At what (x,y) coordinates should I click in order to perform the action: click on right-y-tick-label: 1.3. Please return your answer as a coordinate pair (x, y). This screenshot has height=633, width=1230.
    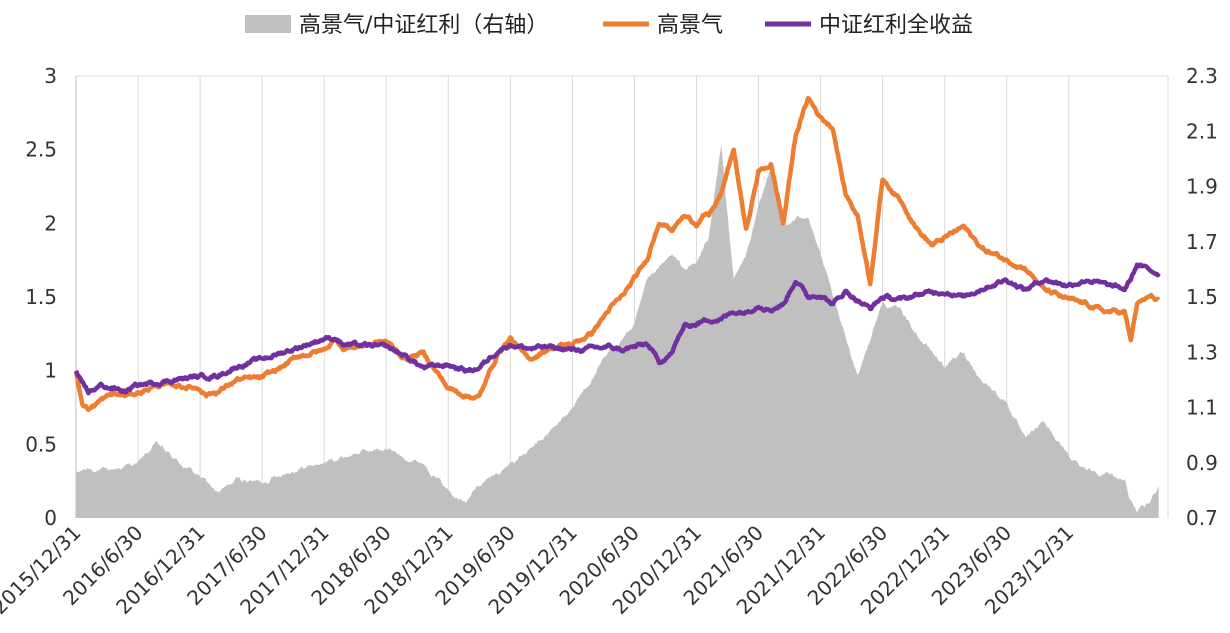
    Looking at the image, I should click on (1202, 352).